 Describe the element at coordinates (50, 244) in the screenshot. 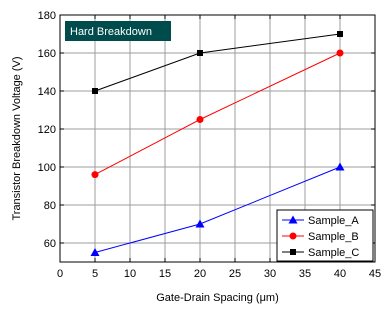

I see `y-tick-label: 60` at that location.